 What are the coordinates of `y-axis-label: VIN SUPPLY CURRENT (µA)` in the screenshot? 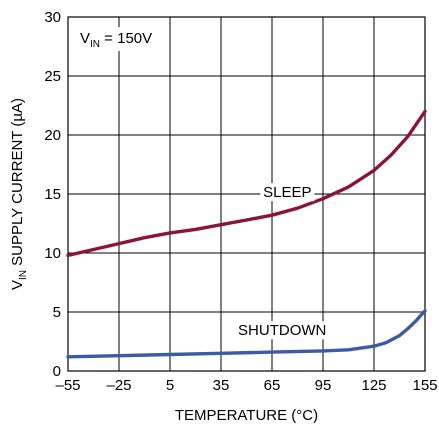 It's located at (19, 194).